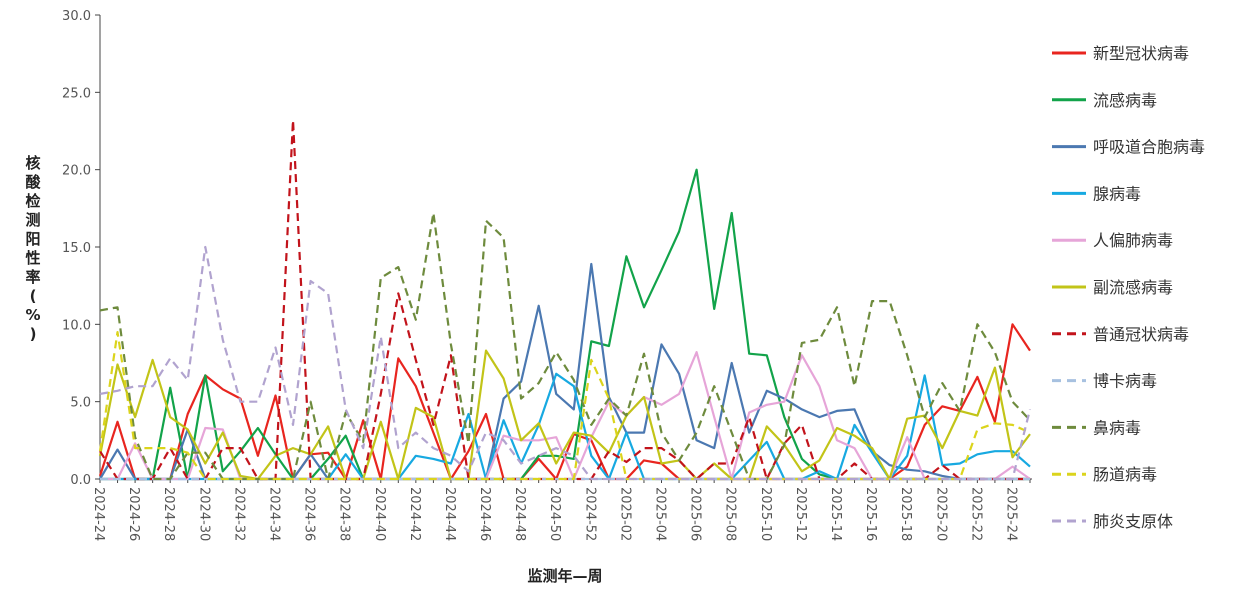 Image resolution: width=1247 pixels, height=605 pixels. What do you see at coordinates (76, 325) in the screenshot?
I see `y-tick-label: 10.0` at bounding box center [76, 325].